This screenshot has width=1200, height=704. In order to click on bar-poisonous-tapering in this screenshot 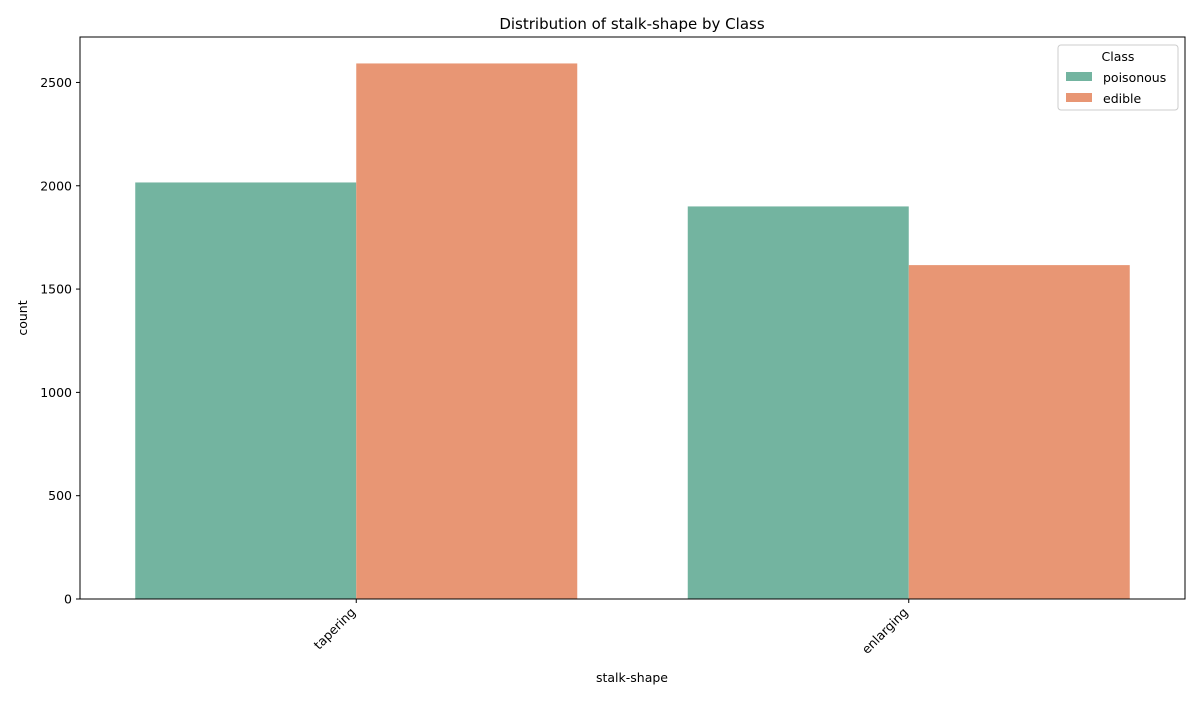, I will do `click(246, 390)`.